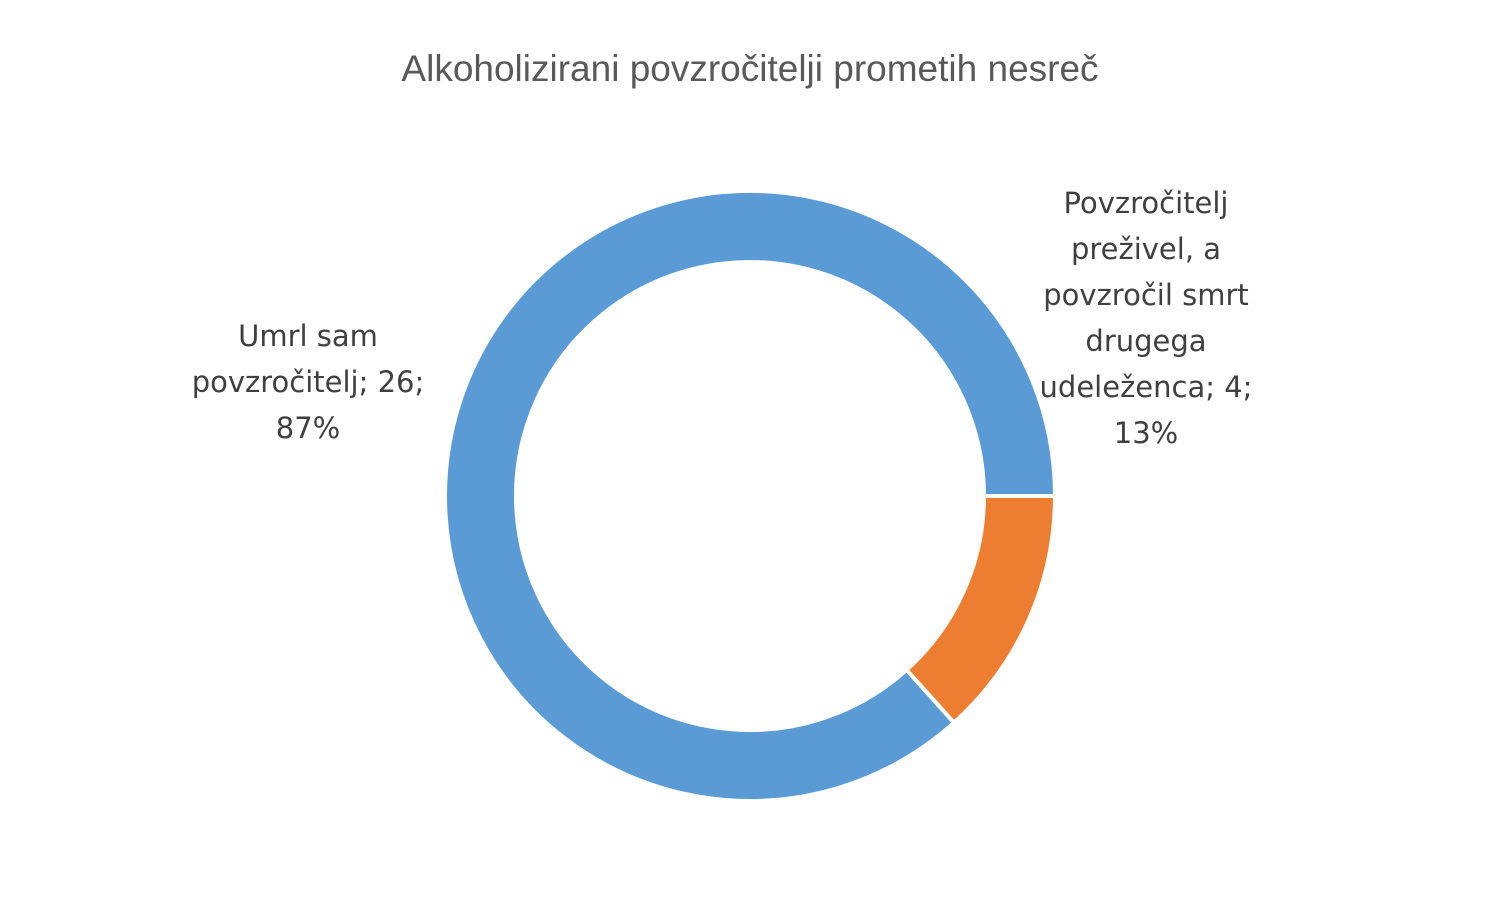 The height and width of the screenshot is (899, 1500). What do you see at coordinates (1146, 203) in the screenshot?
I see `data-label-line: Povzročitelj` at bounding box center [1146, 203].